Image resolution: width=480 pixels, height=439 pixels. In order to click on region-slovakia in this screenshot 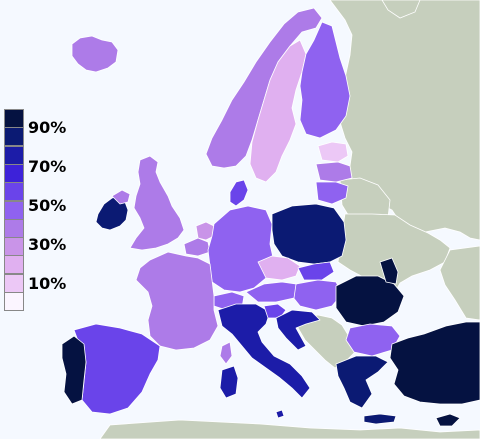, I will do `click(316, 271)`.